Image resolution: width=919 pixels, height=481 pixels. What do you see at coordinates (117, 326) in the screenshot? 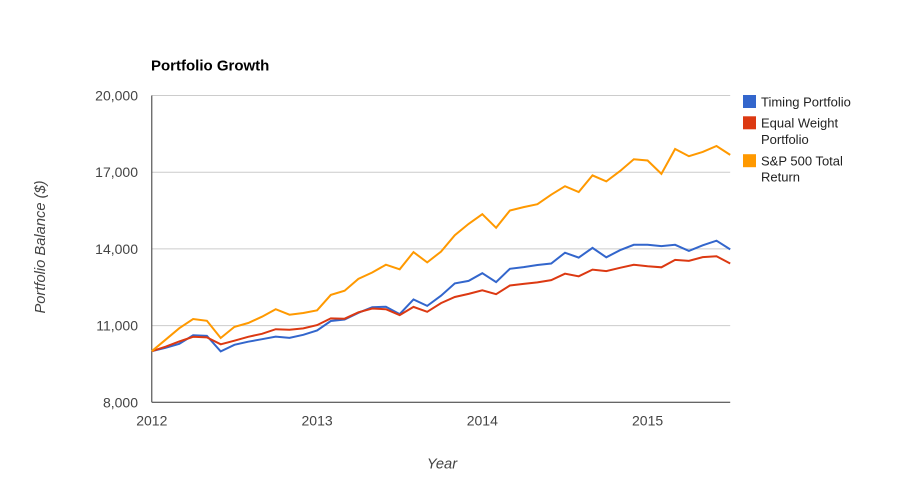
I see `svg-text: 11,000` at bounding box center [117, 326].